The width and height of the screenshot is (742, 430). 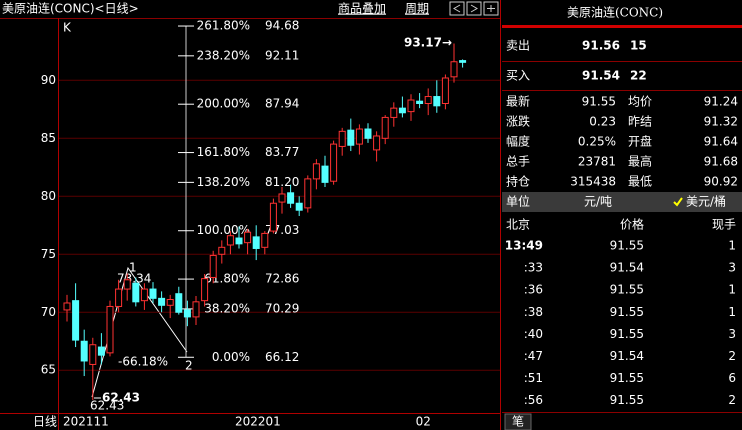 I want to click on nav-zoom, so click(x=491, y=8).